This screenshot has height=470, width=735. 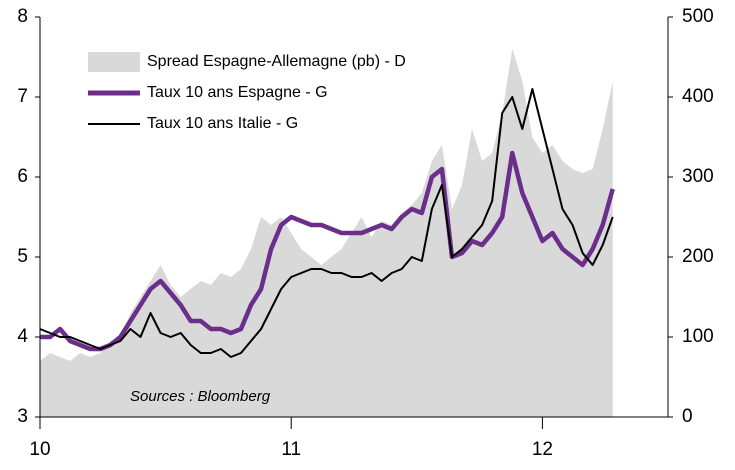 I want to click on y2-tick-label: 100, so click(x=698, y=336).